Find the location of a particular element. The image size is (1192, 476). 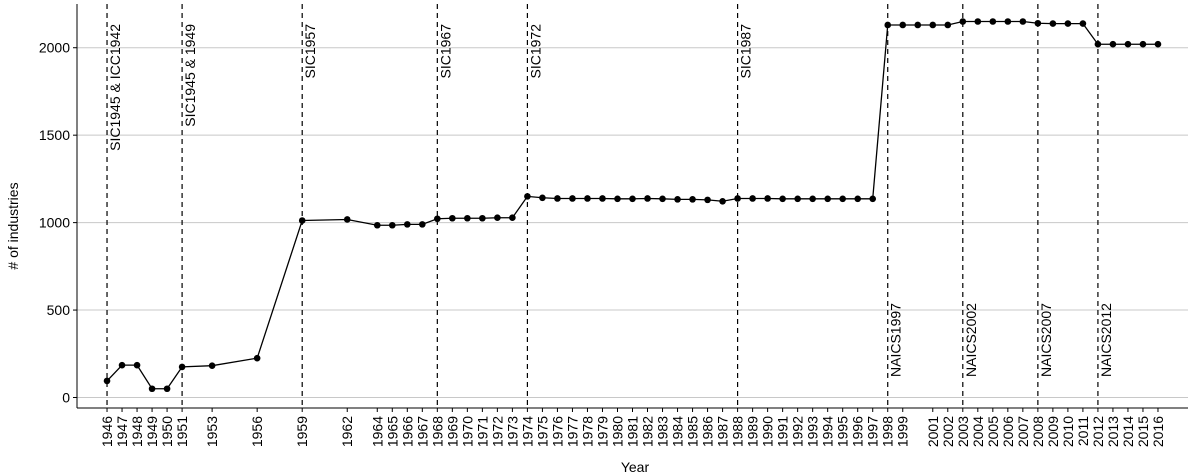

x-tick-label: 2015 is located at coordinates (1143, 431).